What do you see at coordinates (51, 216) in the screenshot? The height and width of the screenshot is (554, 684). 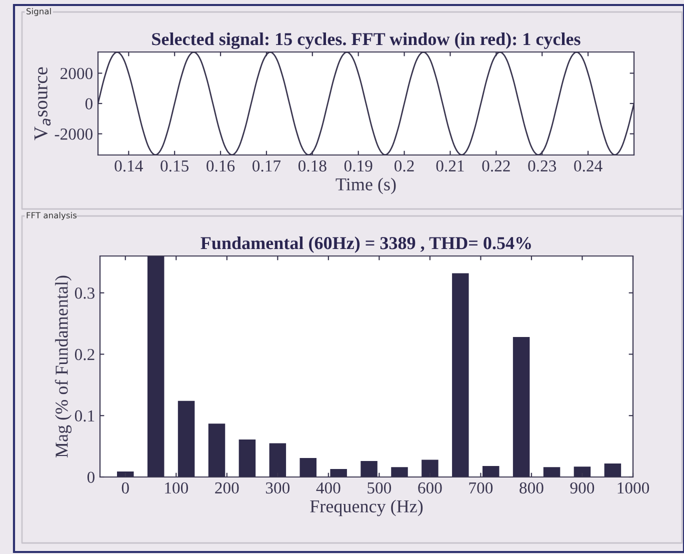 I see `text: FFT analysis` at bounding box center [51, 216].